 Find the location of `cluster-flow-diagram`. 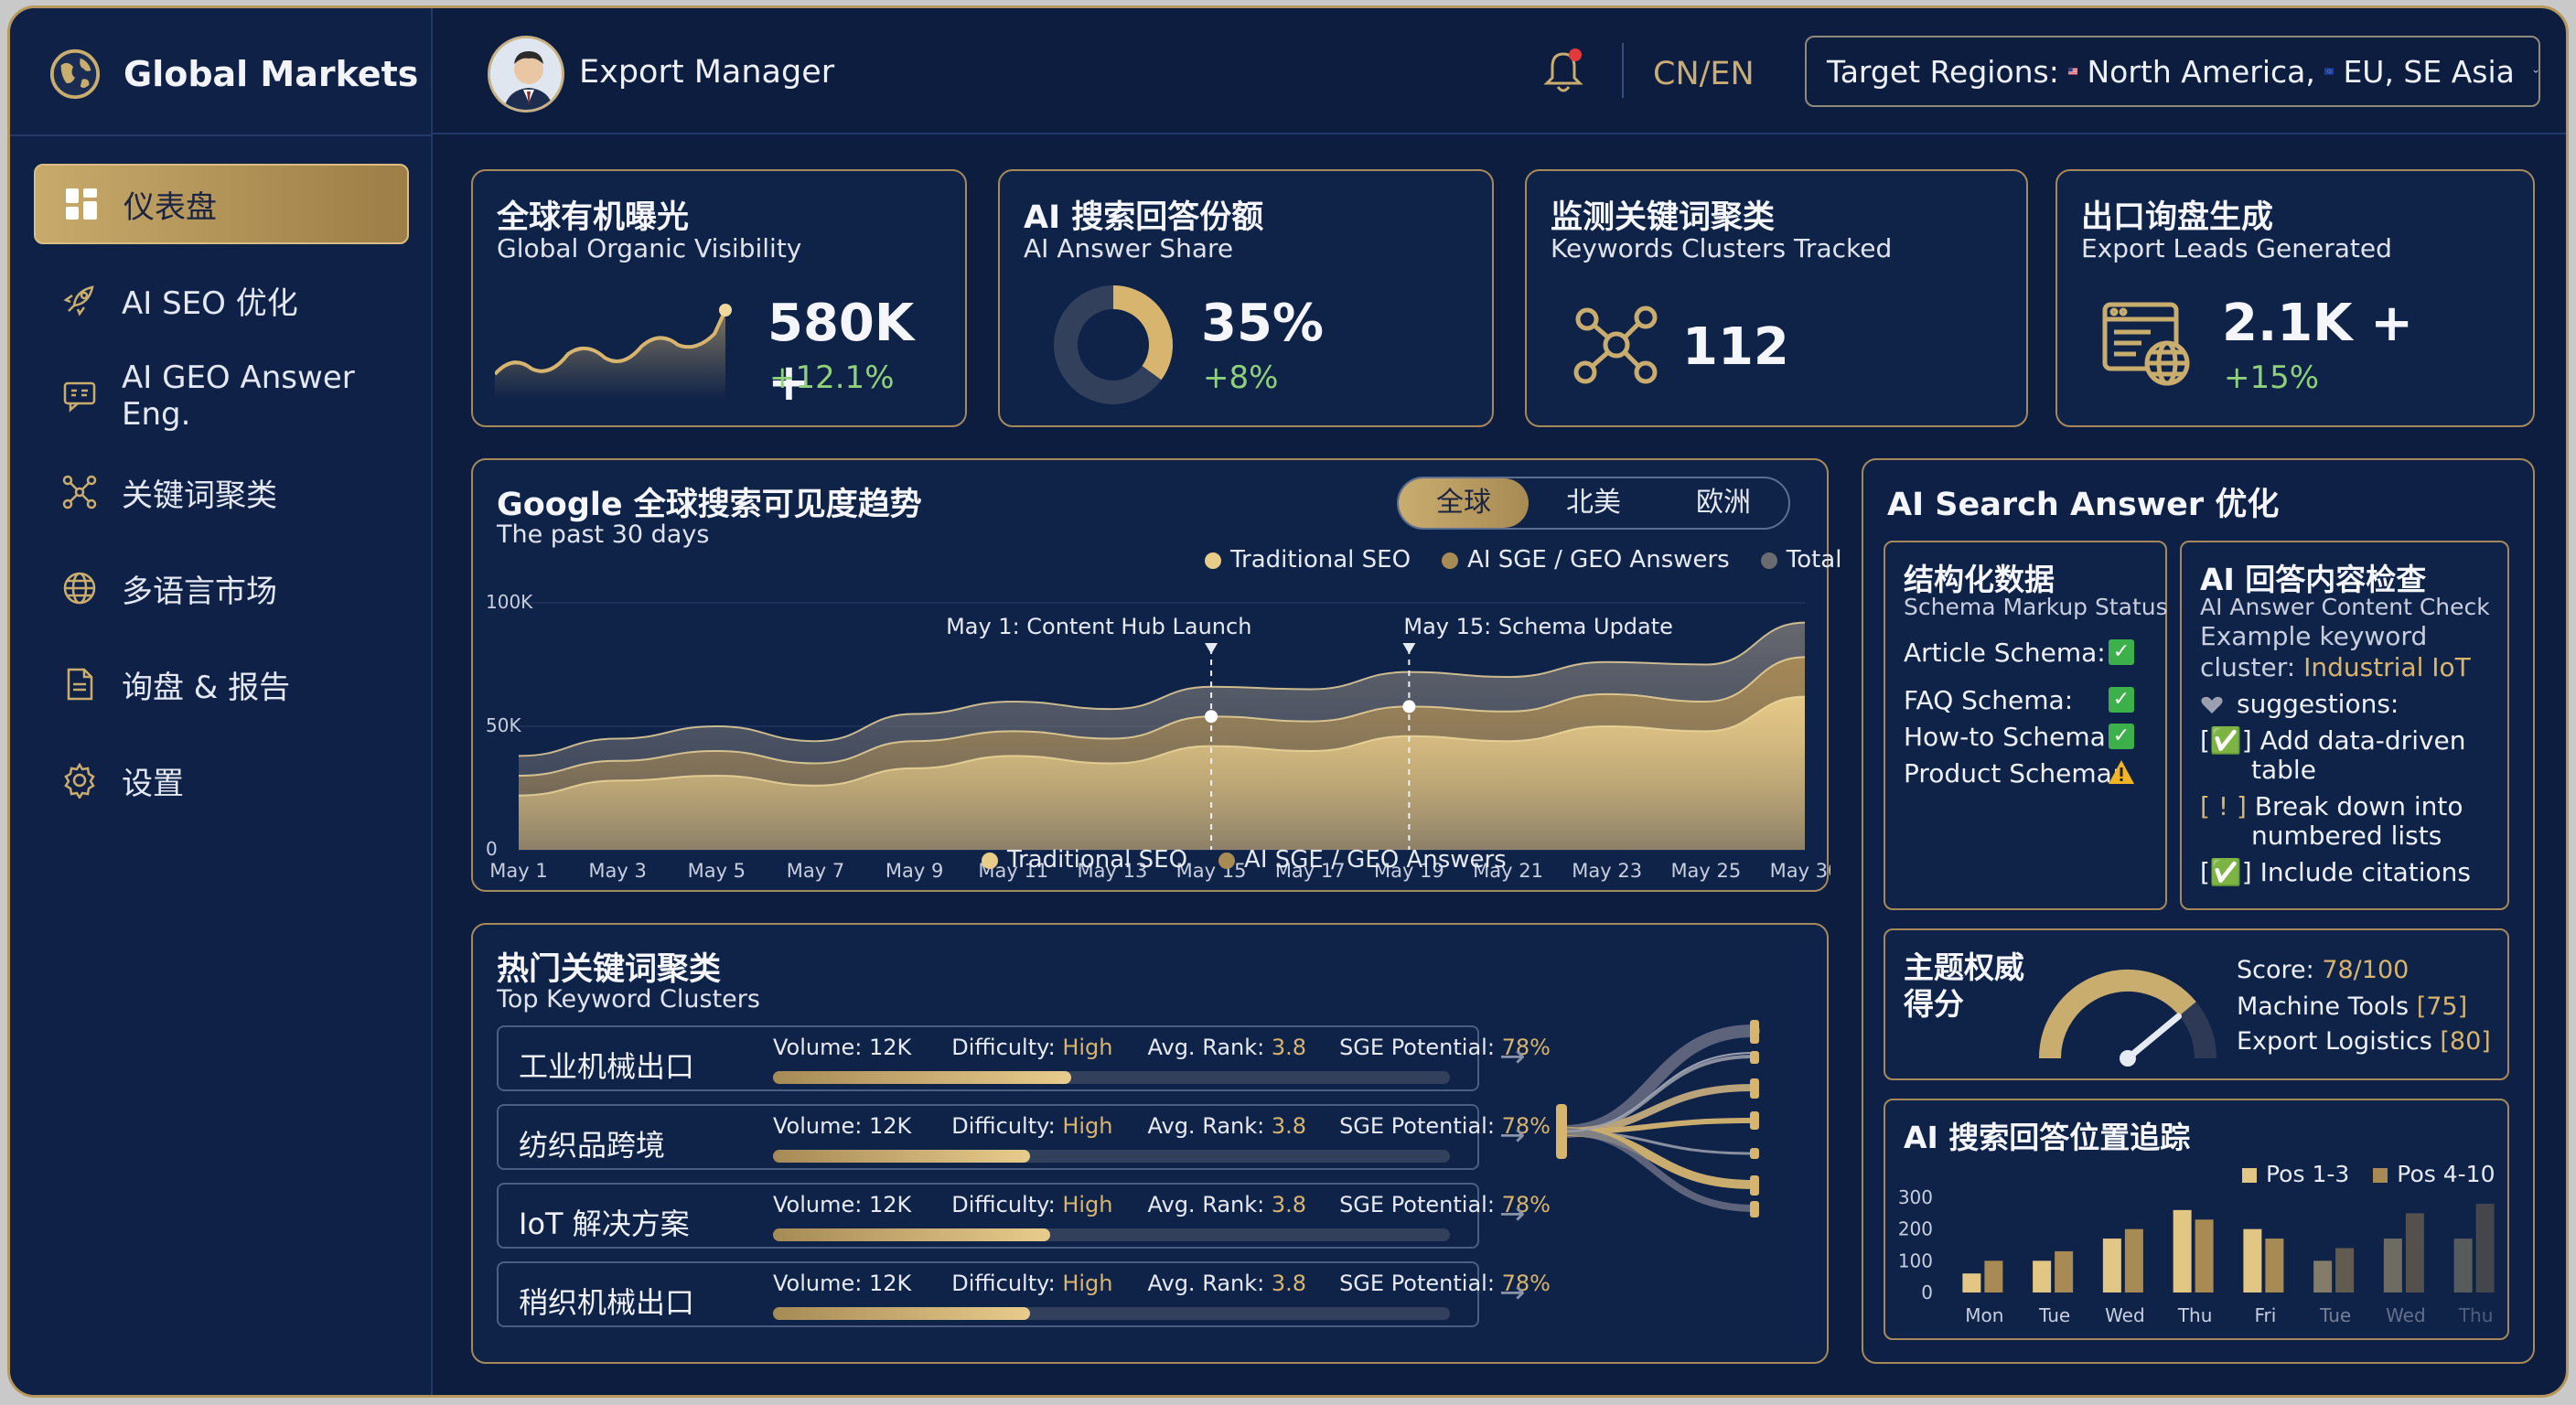

cluster-flow-diagram is located at coordinates (1658, 1118).